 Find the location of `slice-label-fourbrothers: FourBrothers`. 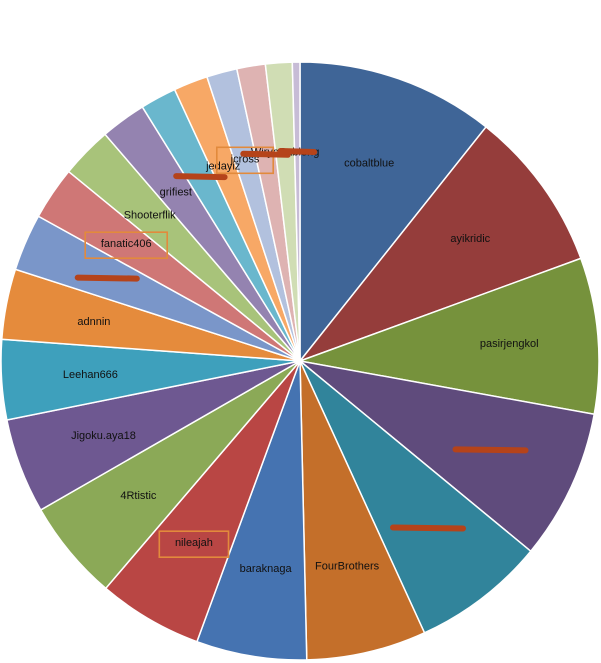

slice-label-fourbrothers: FourBrothers is located at coordinates (347, 567).